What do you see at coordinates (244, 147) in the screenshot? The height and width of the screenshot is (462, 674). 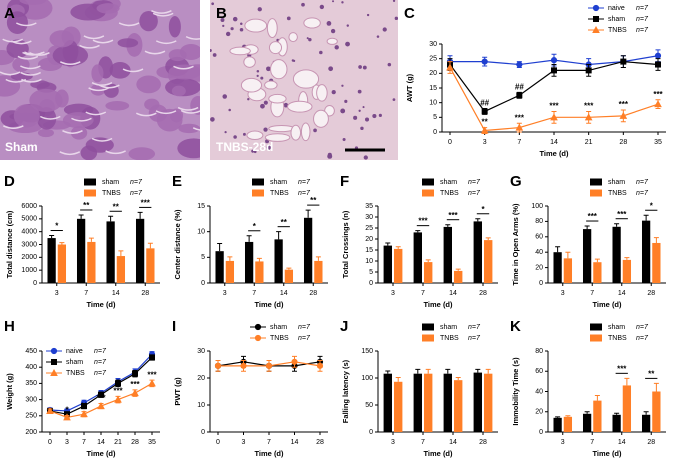 I see `image-label: TNBS-28d` at bounding box center [244, 147].